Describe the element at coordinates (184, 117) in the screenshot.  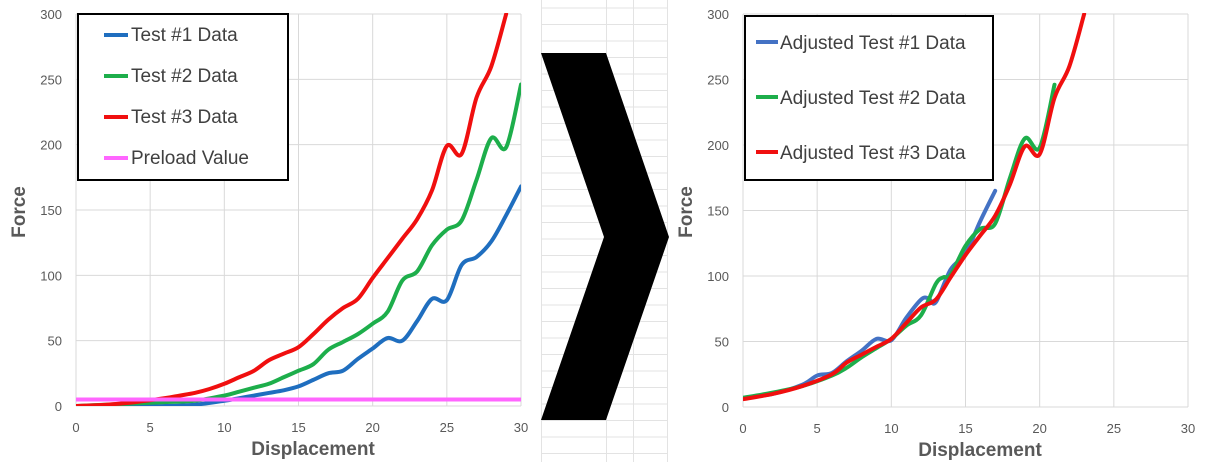
I see `legend-label-test3: Test #3 Data` at that location.